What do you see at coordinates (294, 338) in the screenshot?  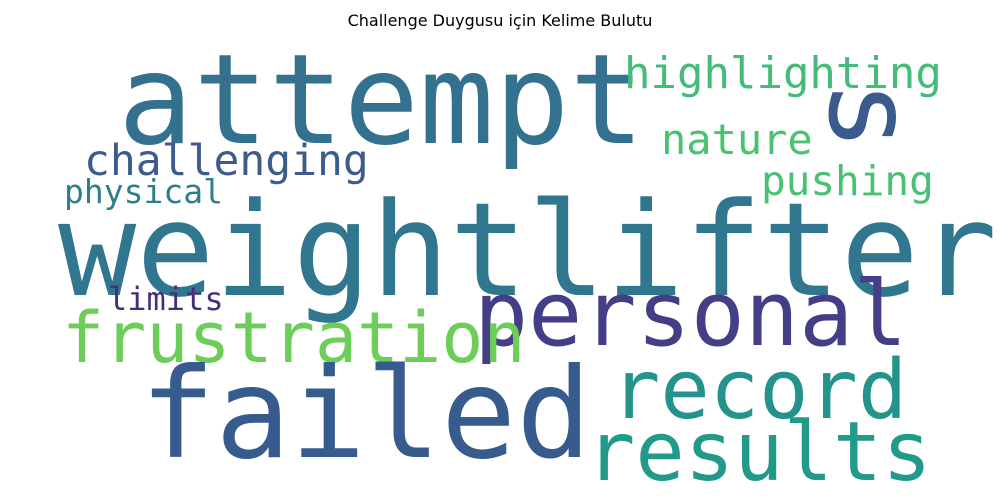 I see `word-frustration: frustration` at bounding box center [294, 338].